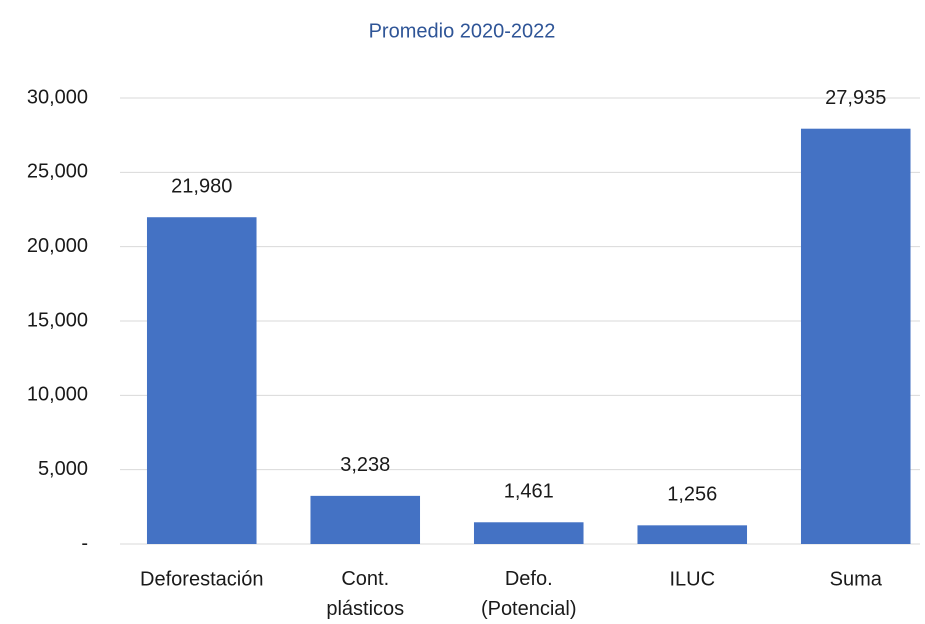 The height and width of the screenshot is (624, 925). I want to click on x-tick-label: ILUC, so click(692, 579).